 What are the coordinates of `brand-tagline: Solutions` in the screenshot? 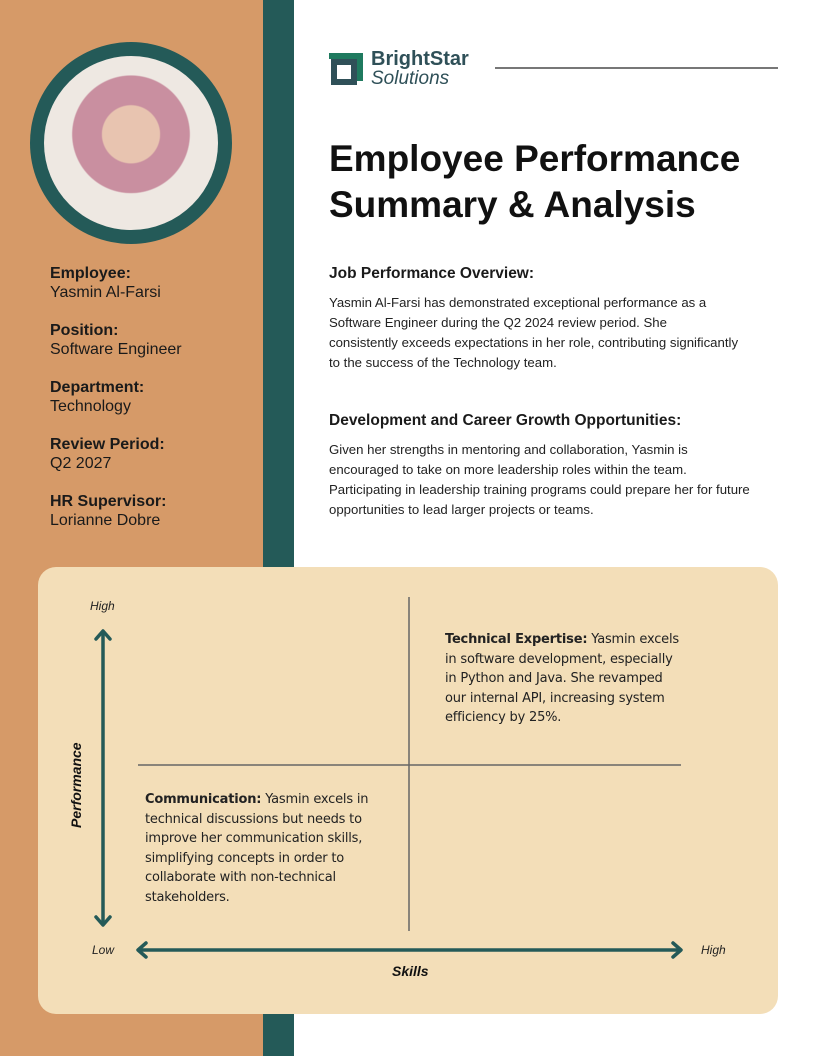 It's located at (410, 78).